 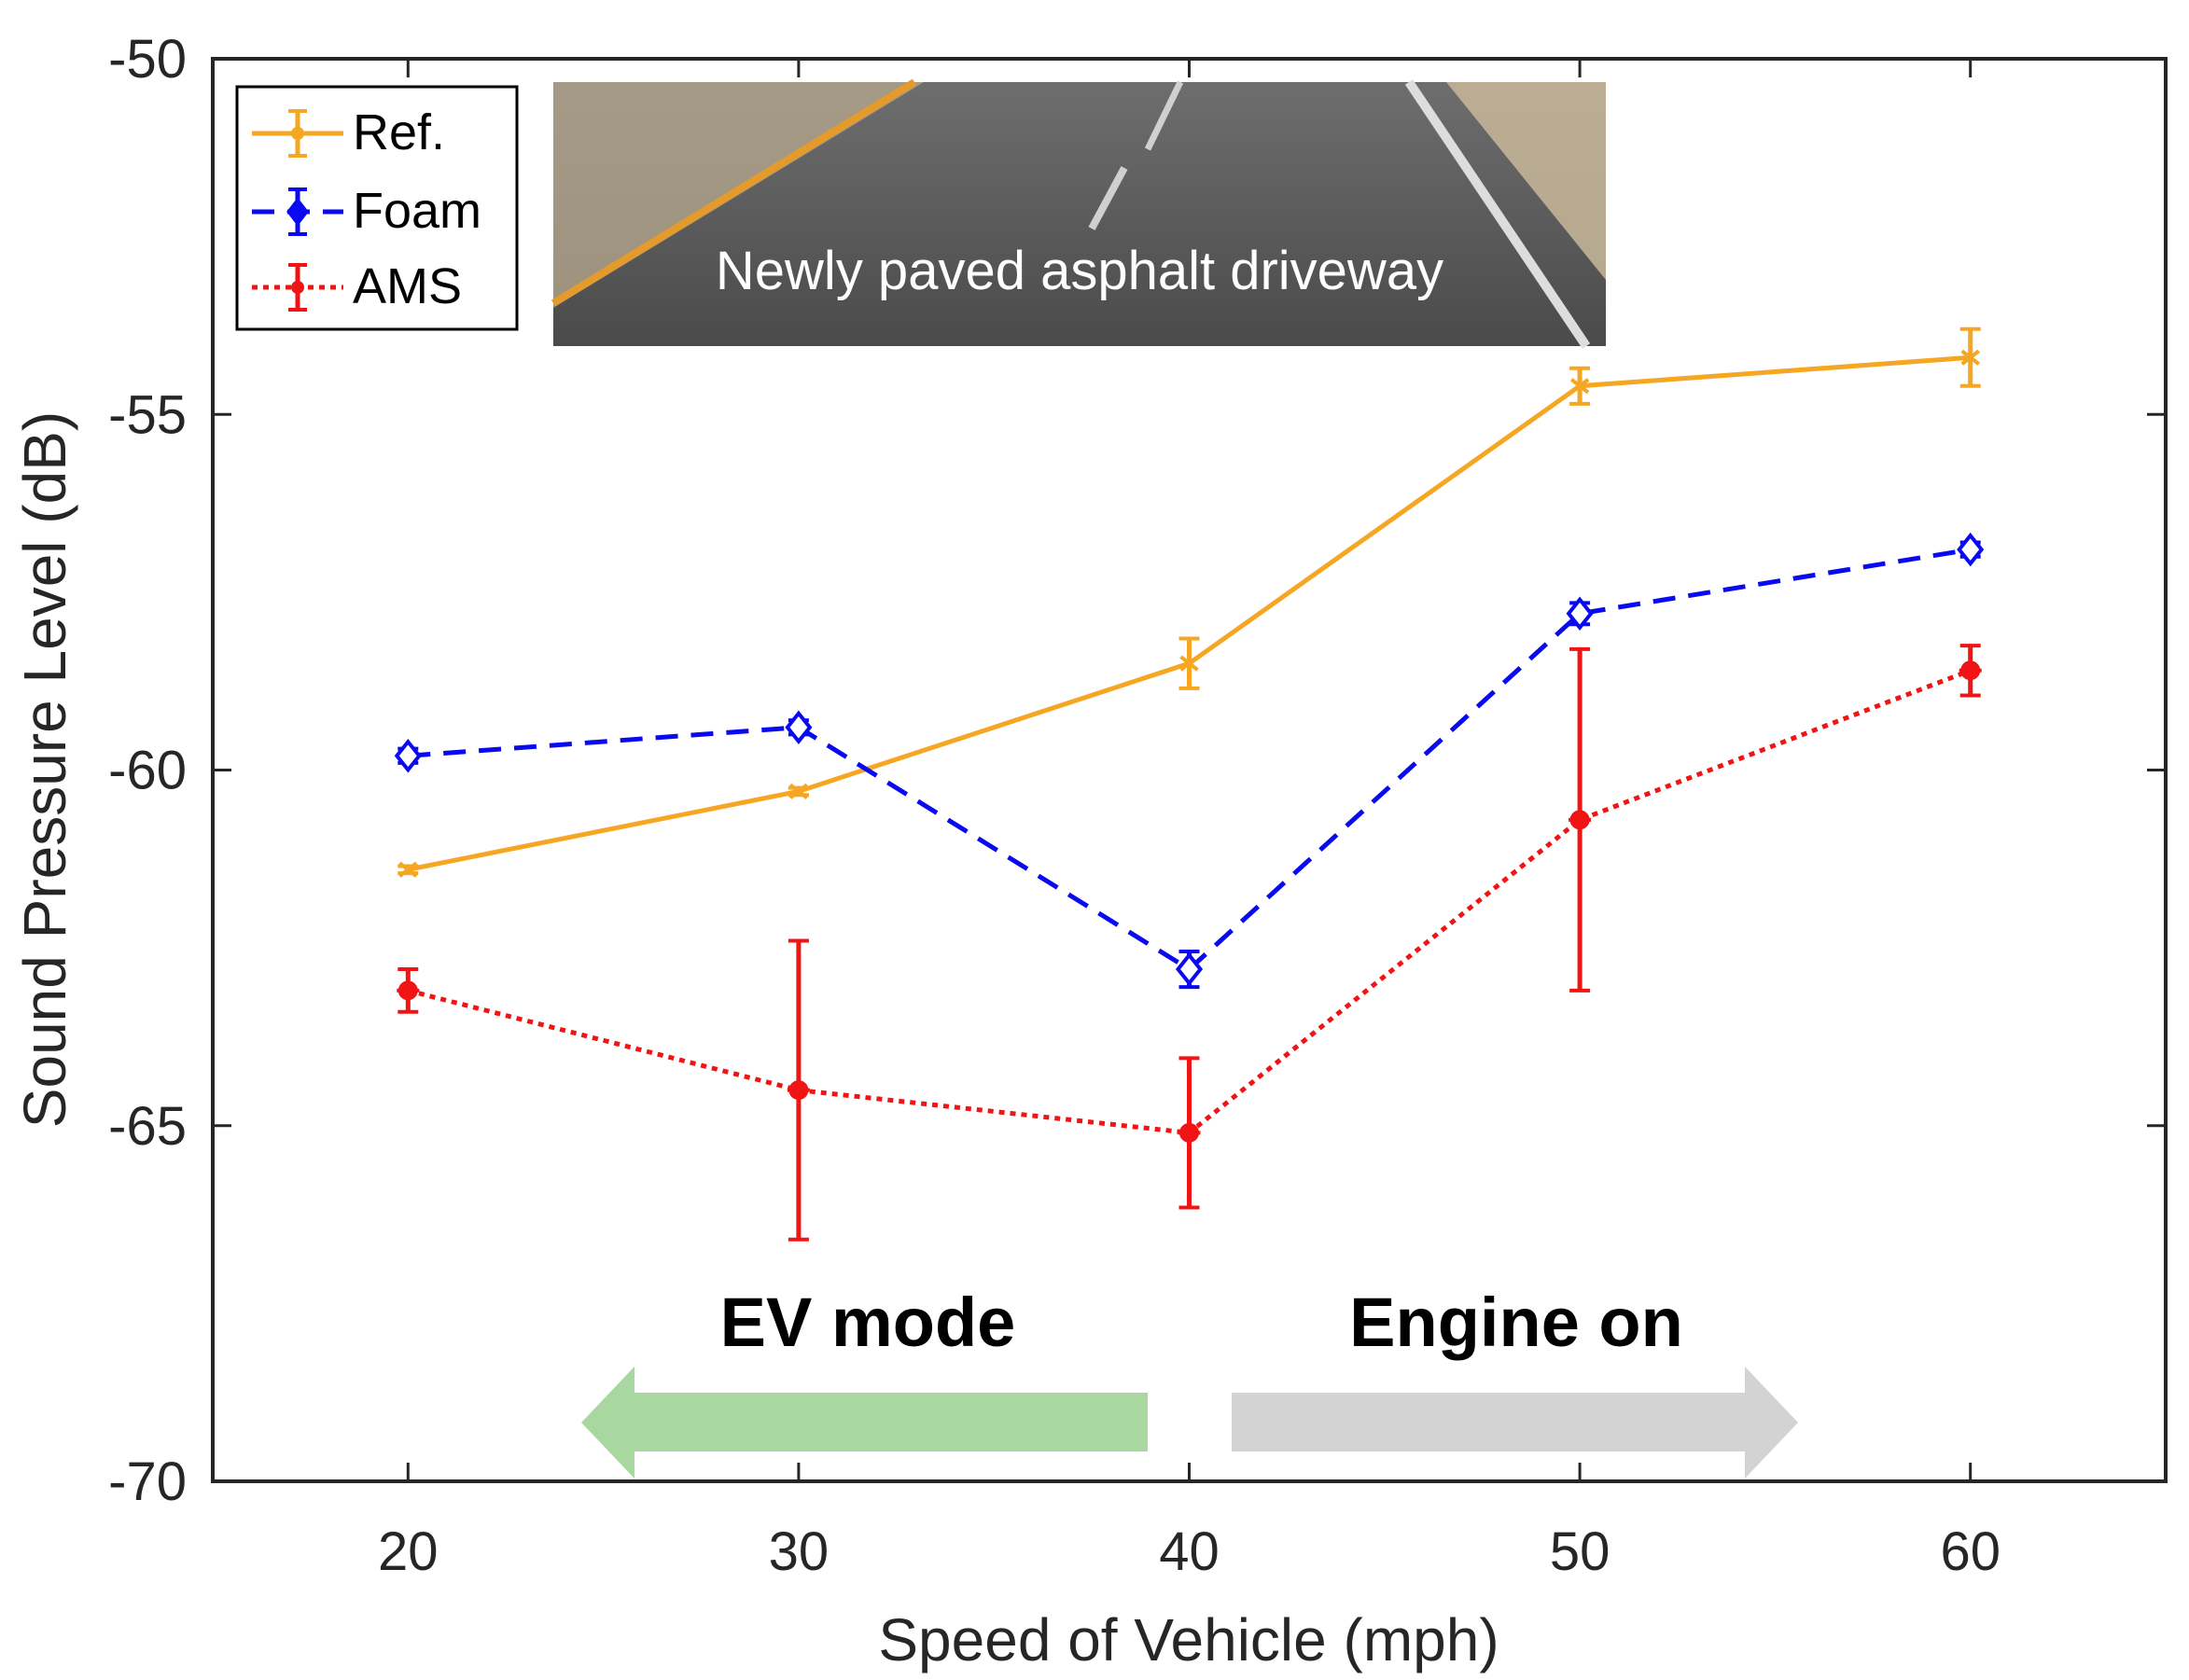 I want to click on y-axis-label: Sound Pressure Level (dB), so click(x=44, y=769).